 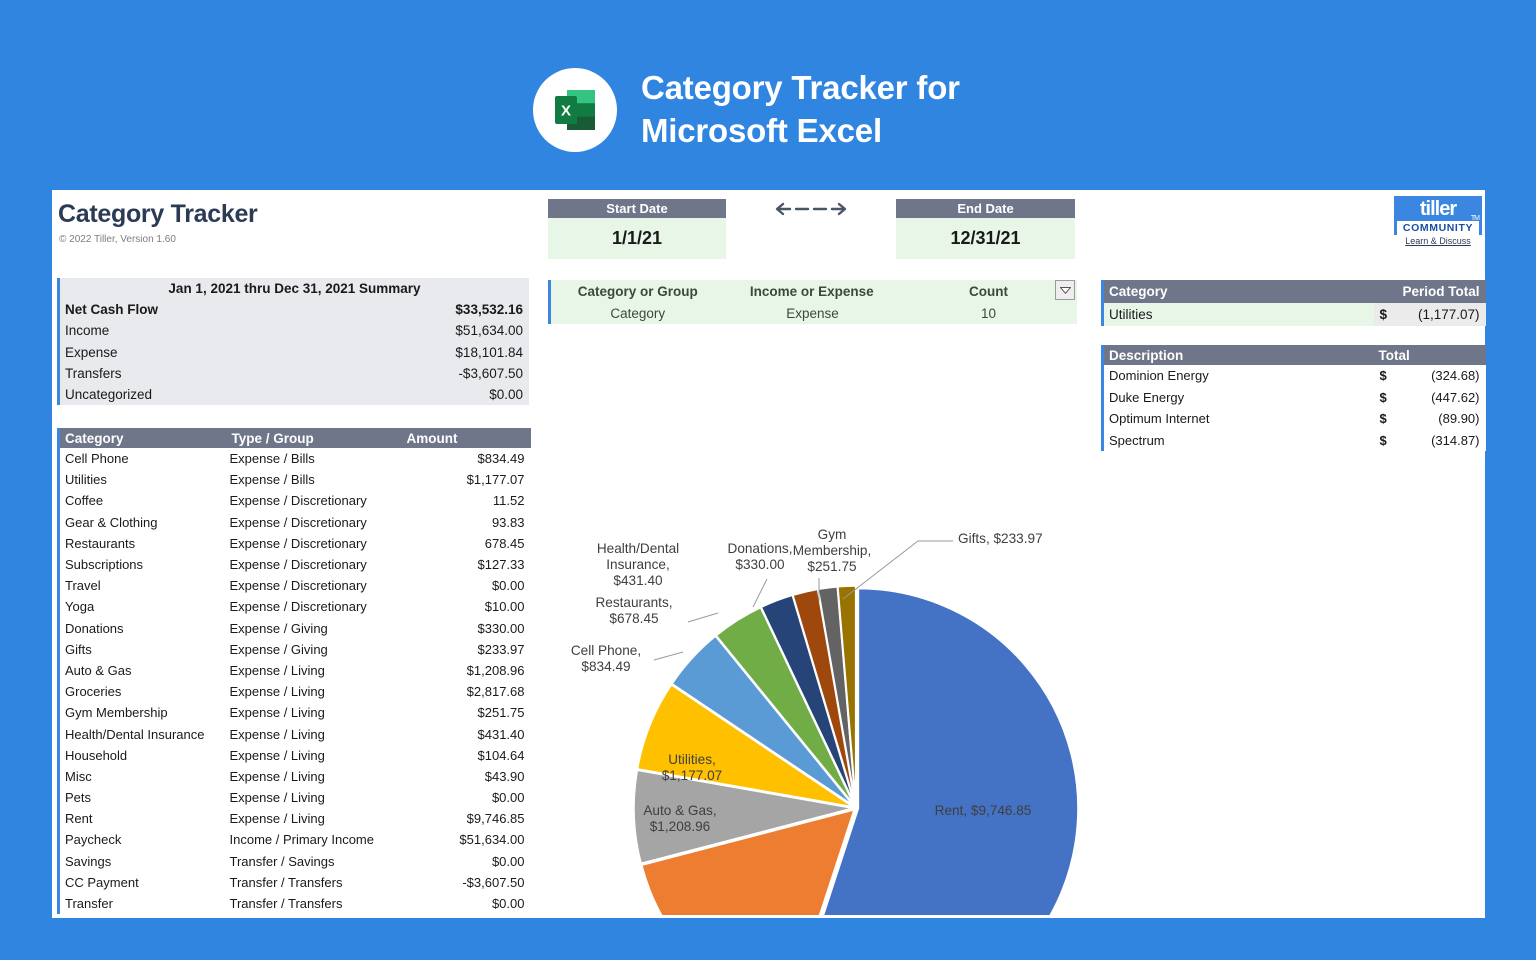 I want to click on cell-amount: $2,817.68, so click(x=466, y=692).